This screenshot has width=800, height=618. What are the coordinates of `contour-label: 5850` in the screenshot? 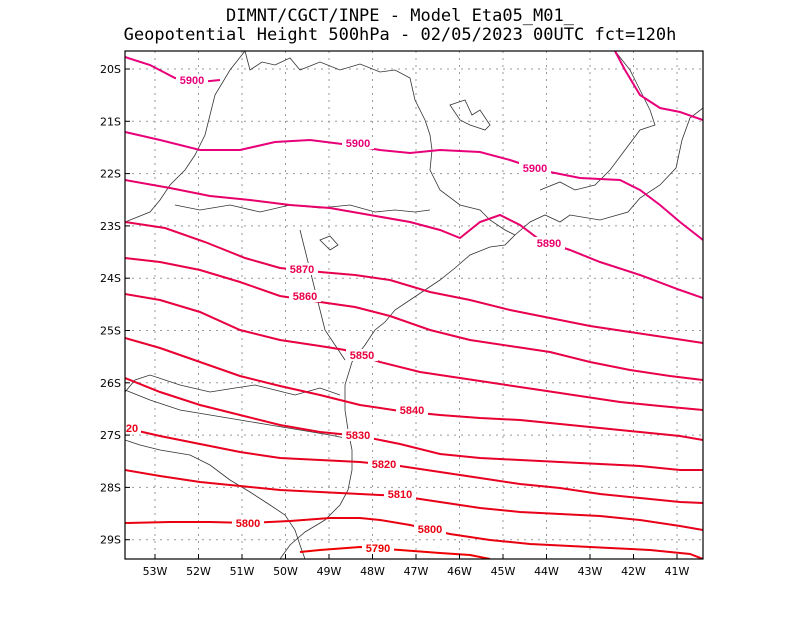 It's located at (362, 356).